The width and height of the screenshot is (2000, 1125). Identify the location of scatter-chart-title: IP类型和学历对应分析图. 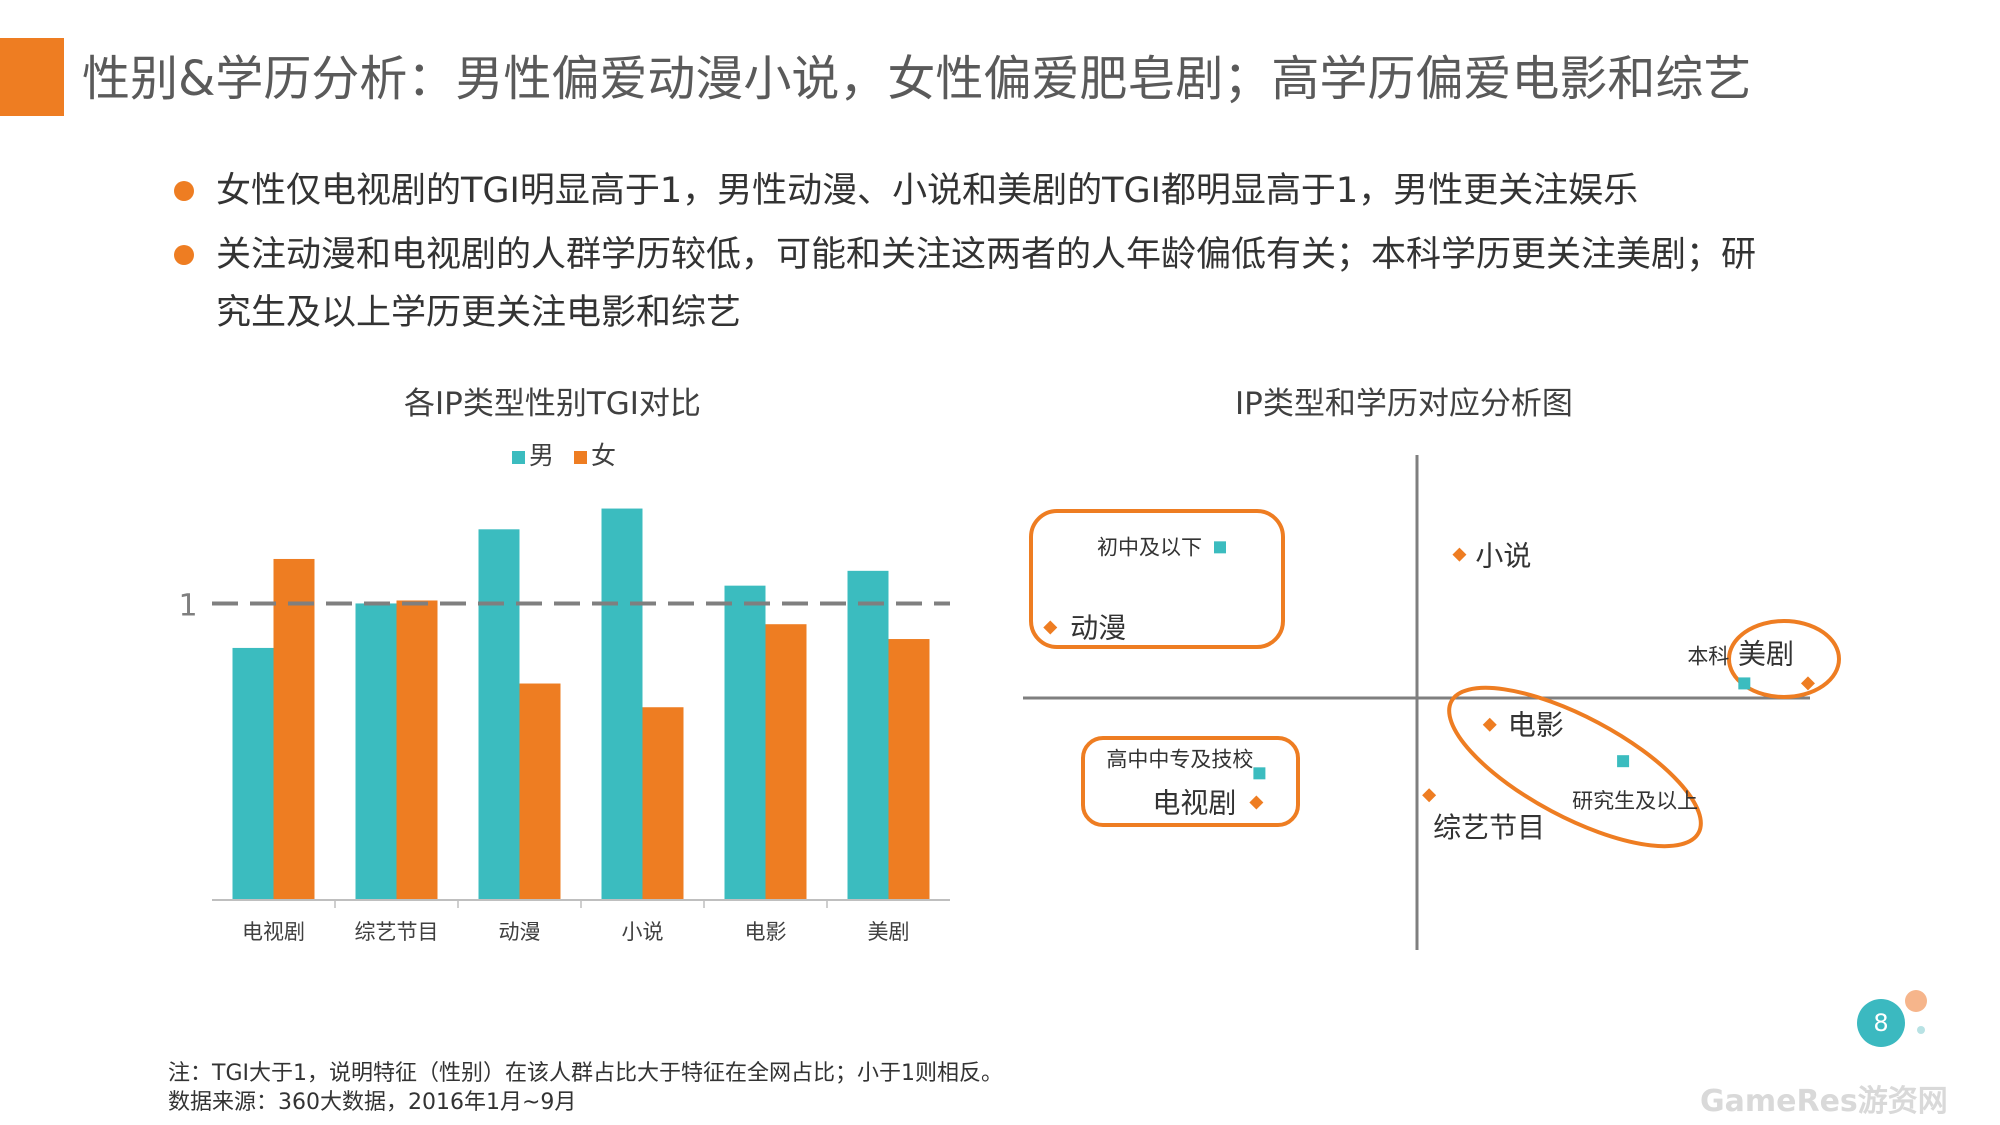
(1404, 404).